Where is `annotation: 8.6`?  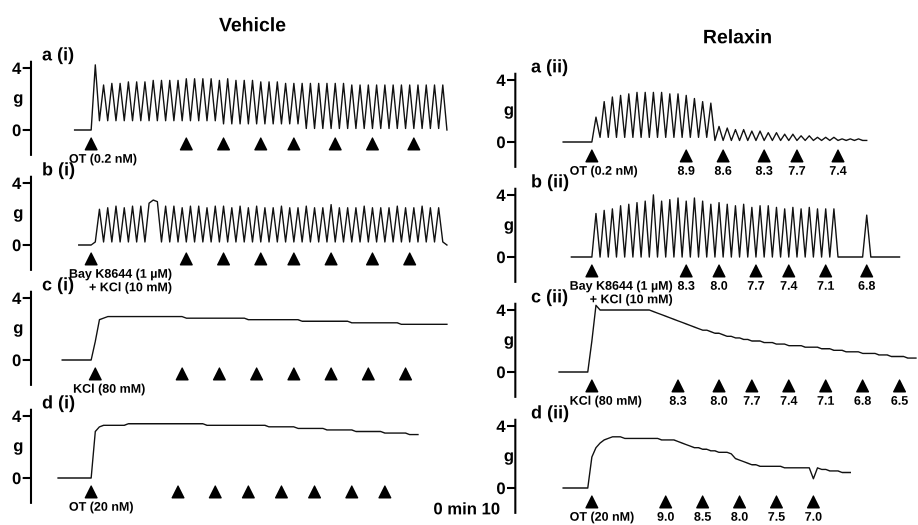 annotation: 8.6 is located at coordinates (723, 170).